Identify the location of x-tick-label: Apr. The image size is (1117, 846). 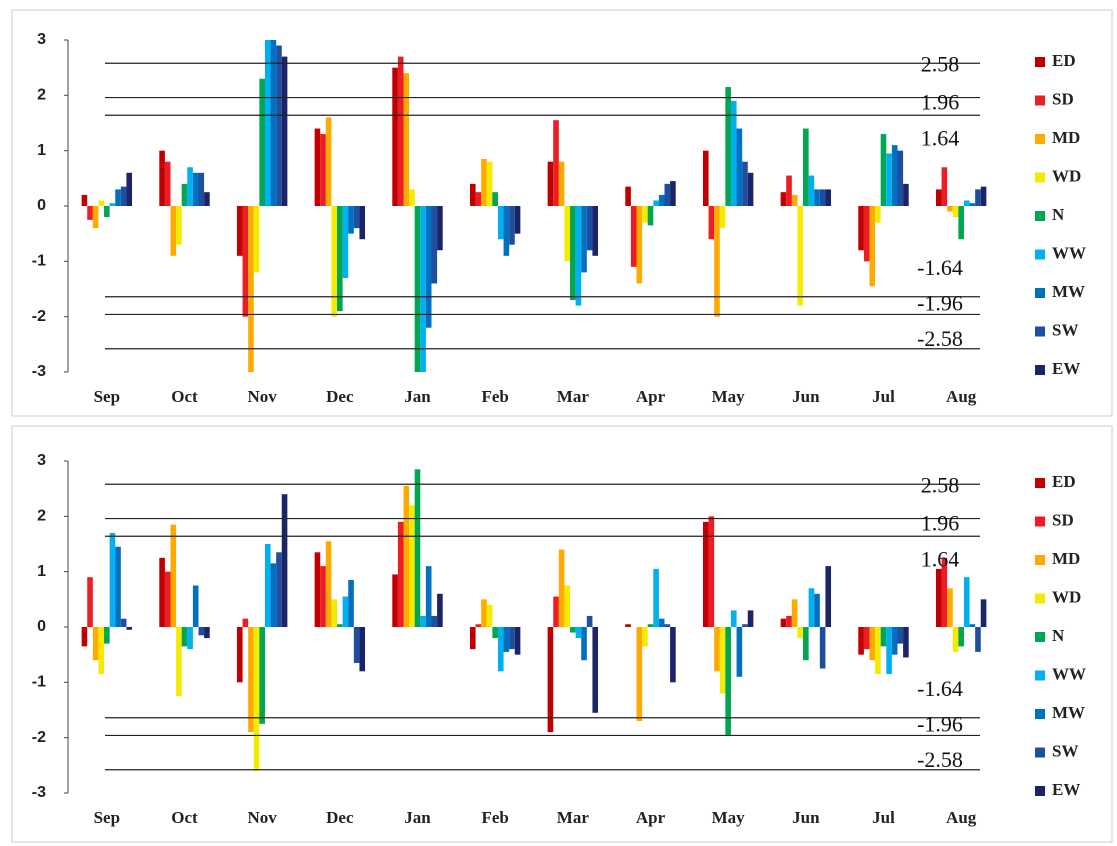
(651, 396).